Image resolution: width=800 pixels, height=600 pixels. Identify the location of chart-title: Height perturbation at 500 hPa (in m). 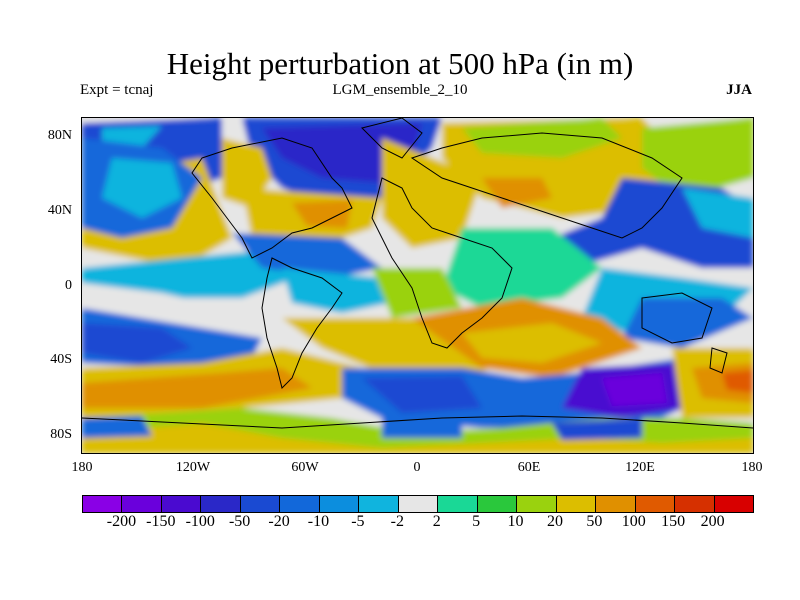
(400, 63).